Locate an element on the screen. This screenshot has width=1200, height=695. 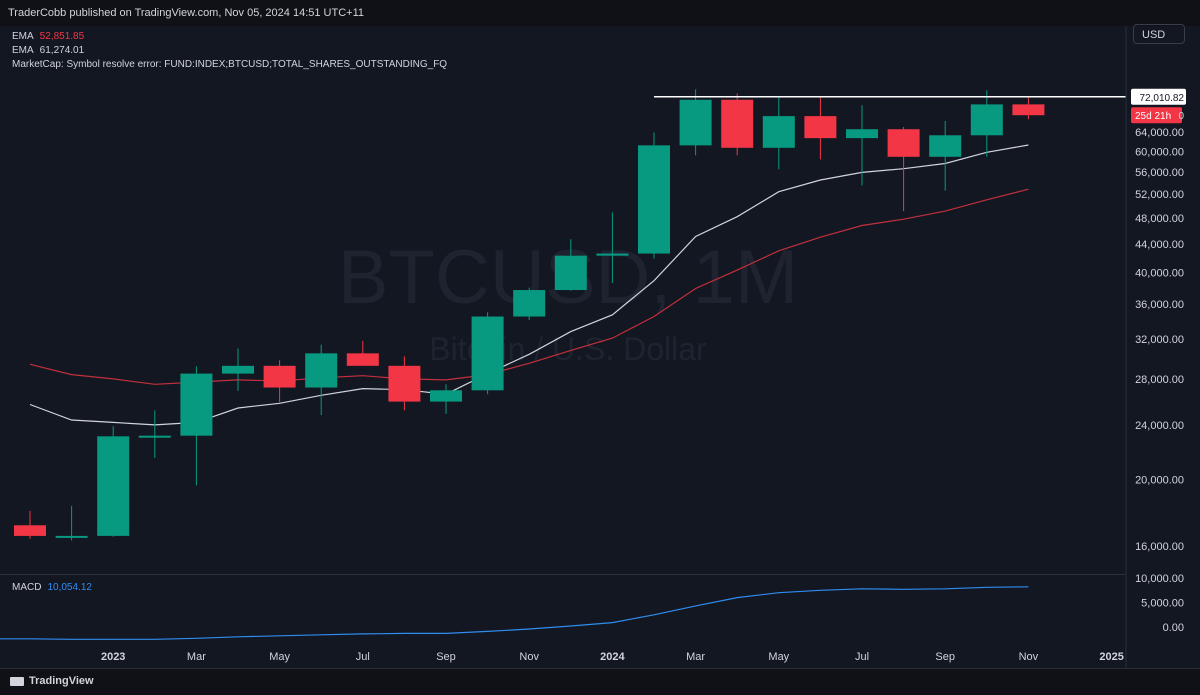
time-tick-label: Sep is located at coordinates (945, 657).